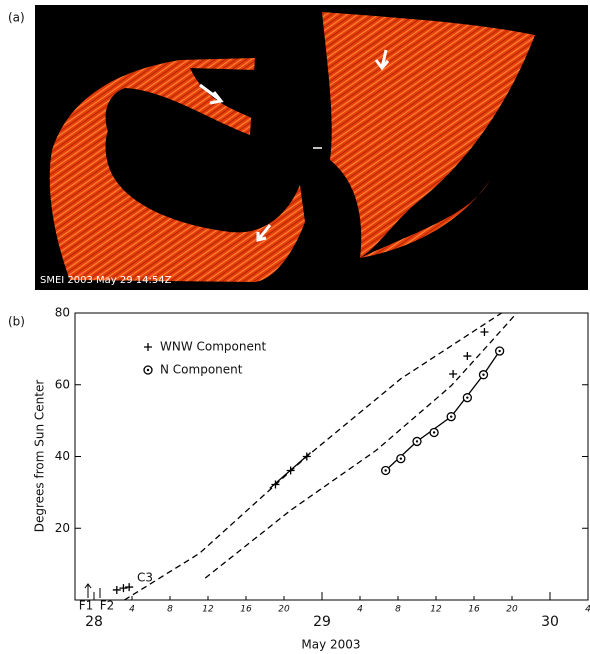 The image size is (590, 654). What do you see at coordinates (202, 155) in the screenshot?
I see `image-occulter` at bounding box center [202, 155].